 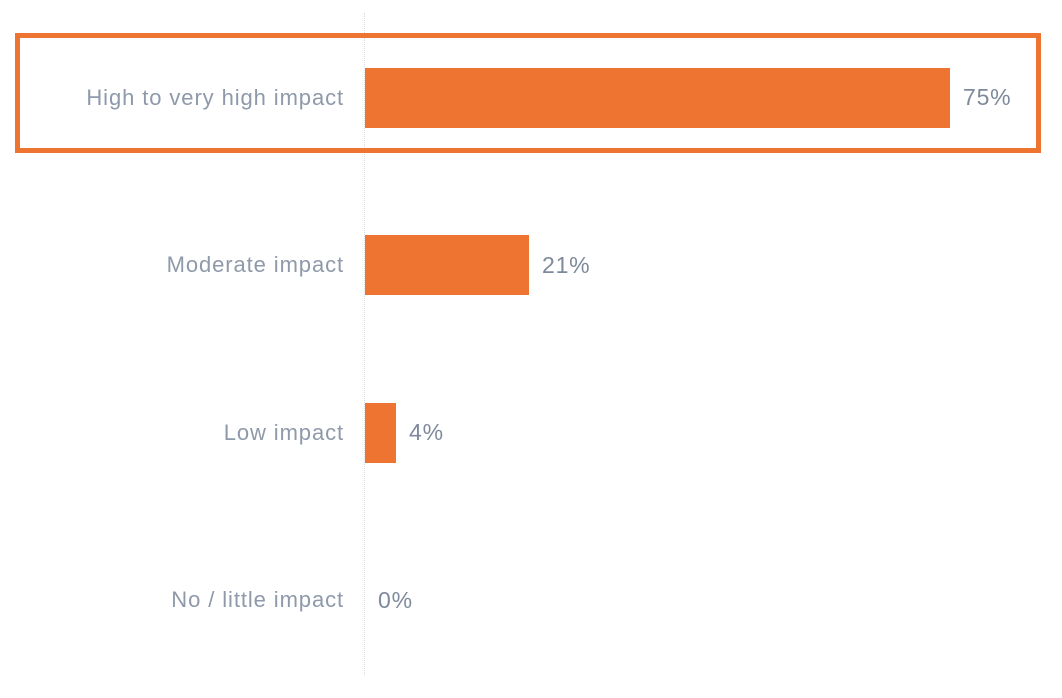 I want to click on value-label: 21%, so click(x=566, y=264).